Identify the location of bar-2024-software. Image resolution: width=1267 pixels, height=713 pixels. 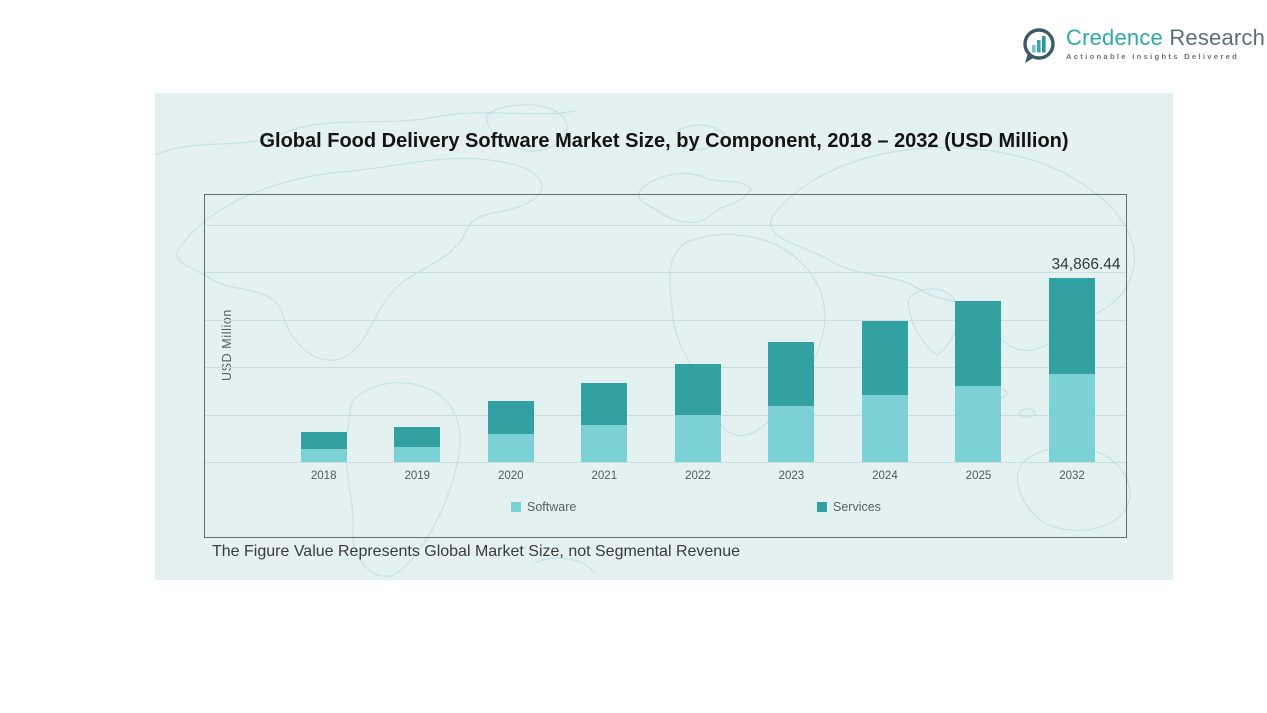
(884, 428).